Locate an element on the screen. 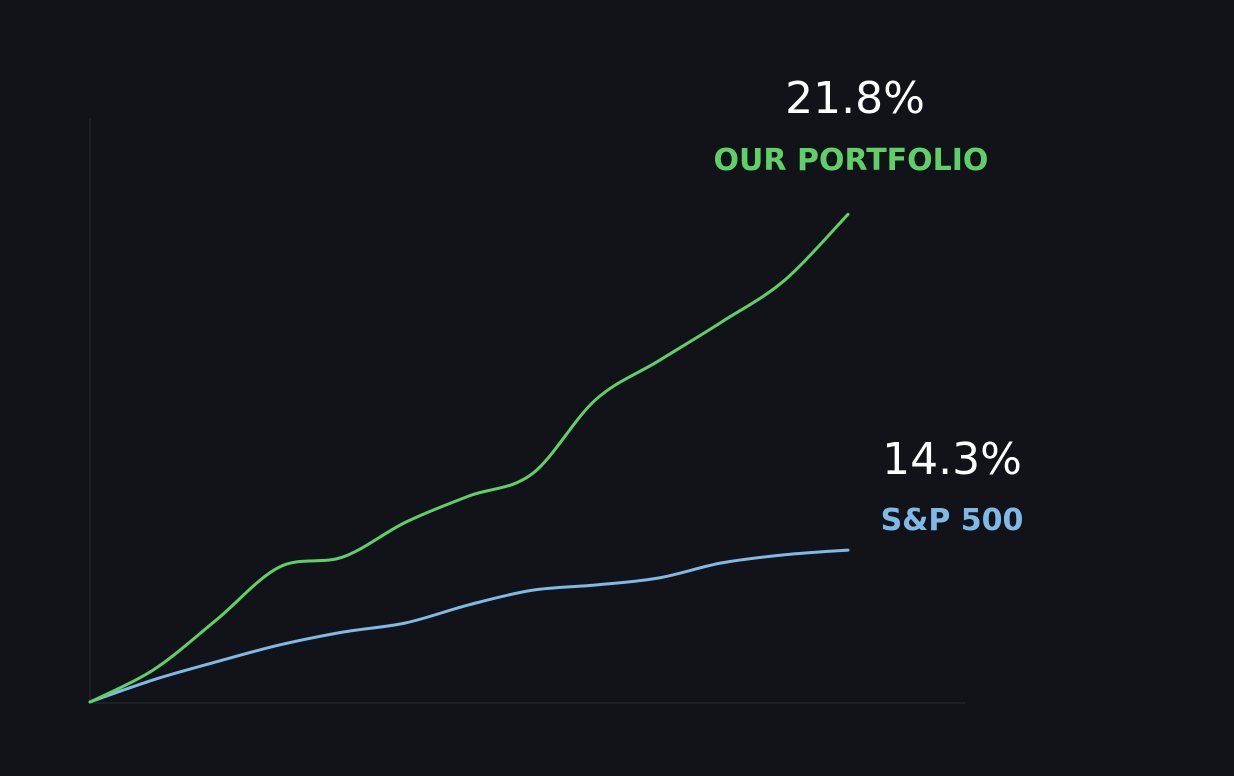 The image size is (1234, 776). annotation: 21.8% is located at coordinates (855, 98).